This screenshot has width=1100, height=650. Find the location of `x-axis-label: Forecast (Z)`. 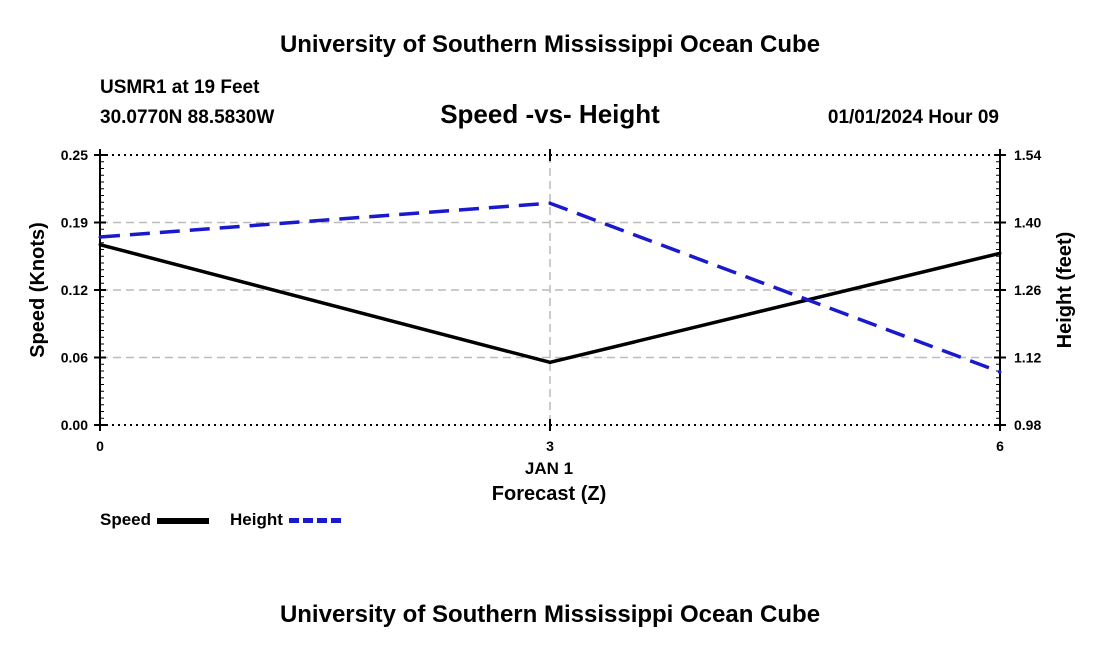

x-axis-label: Forecast (Z) is located at coordinates (549, 494).